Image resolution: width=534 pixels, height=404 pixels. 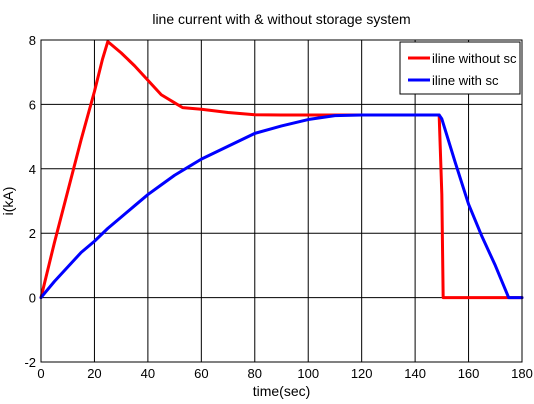 What do you see at coordinates (148, 373) in the screenshot?
I see `x-tick-label: 40` at bounding box center [148, 373].